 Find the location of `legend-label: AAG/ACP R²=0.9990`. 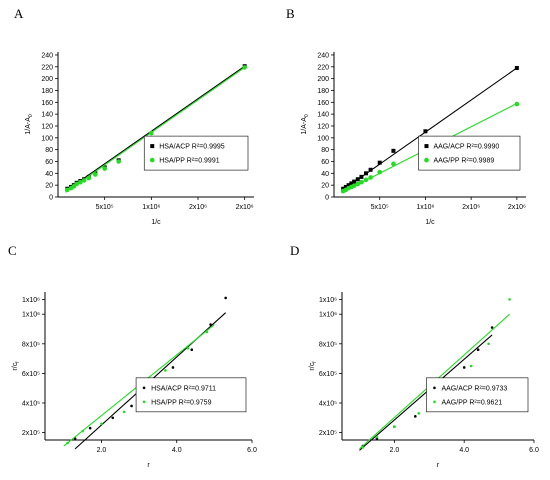

legend-label: AAG/ACP R²=0.9990 is located at coordinates (466, 147).